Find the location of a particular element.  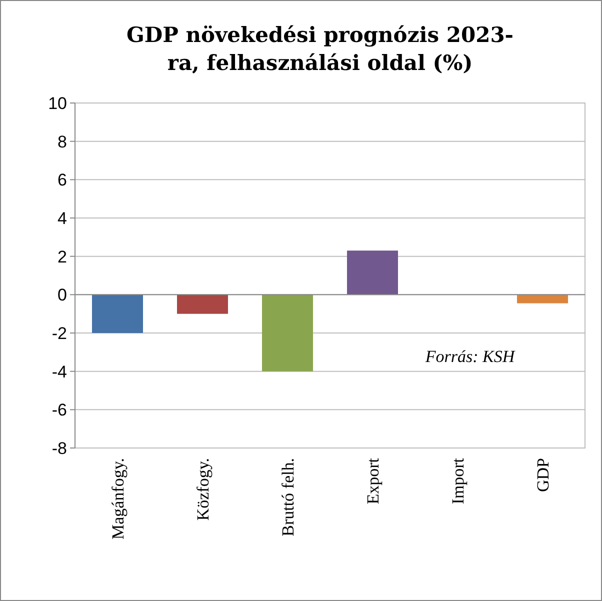

y-tick-label: -4 is located at coordinates (59, 372).